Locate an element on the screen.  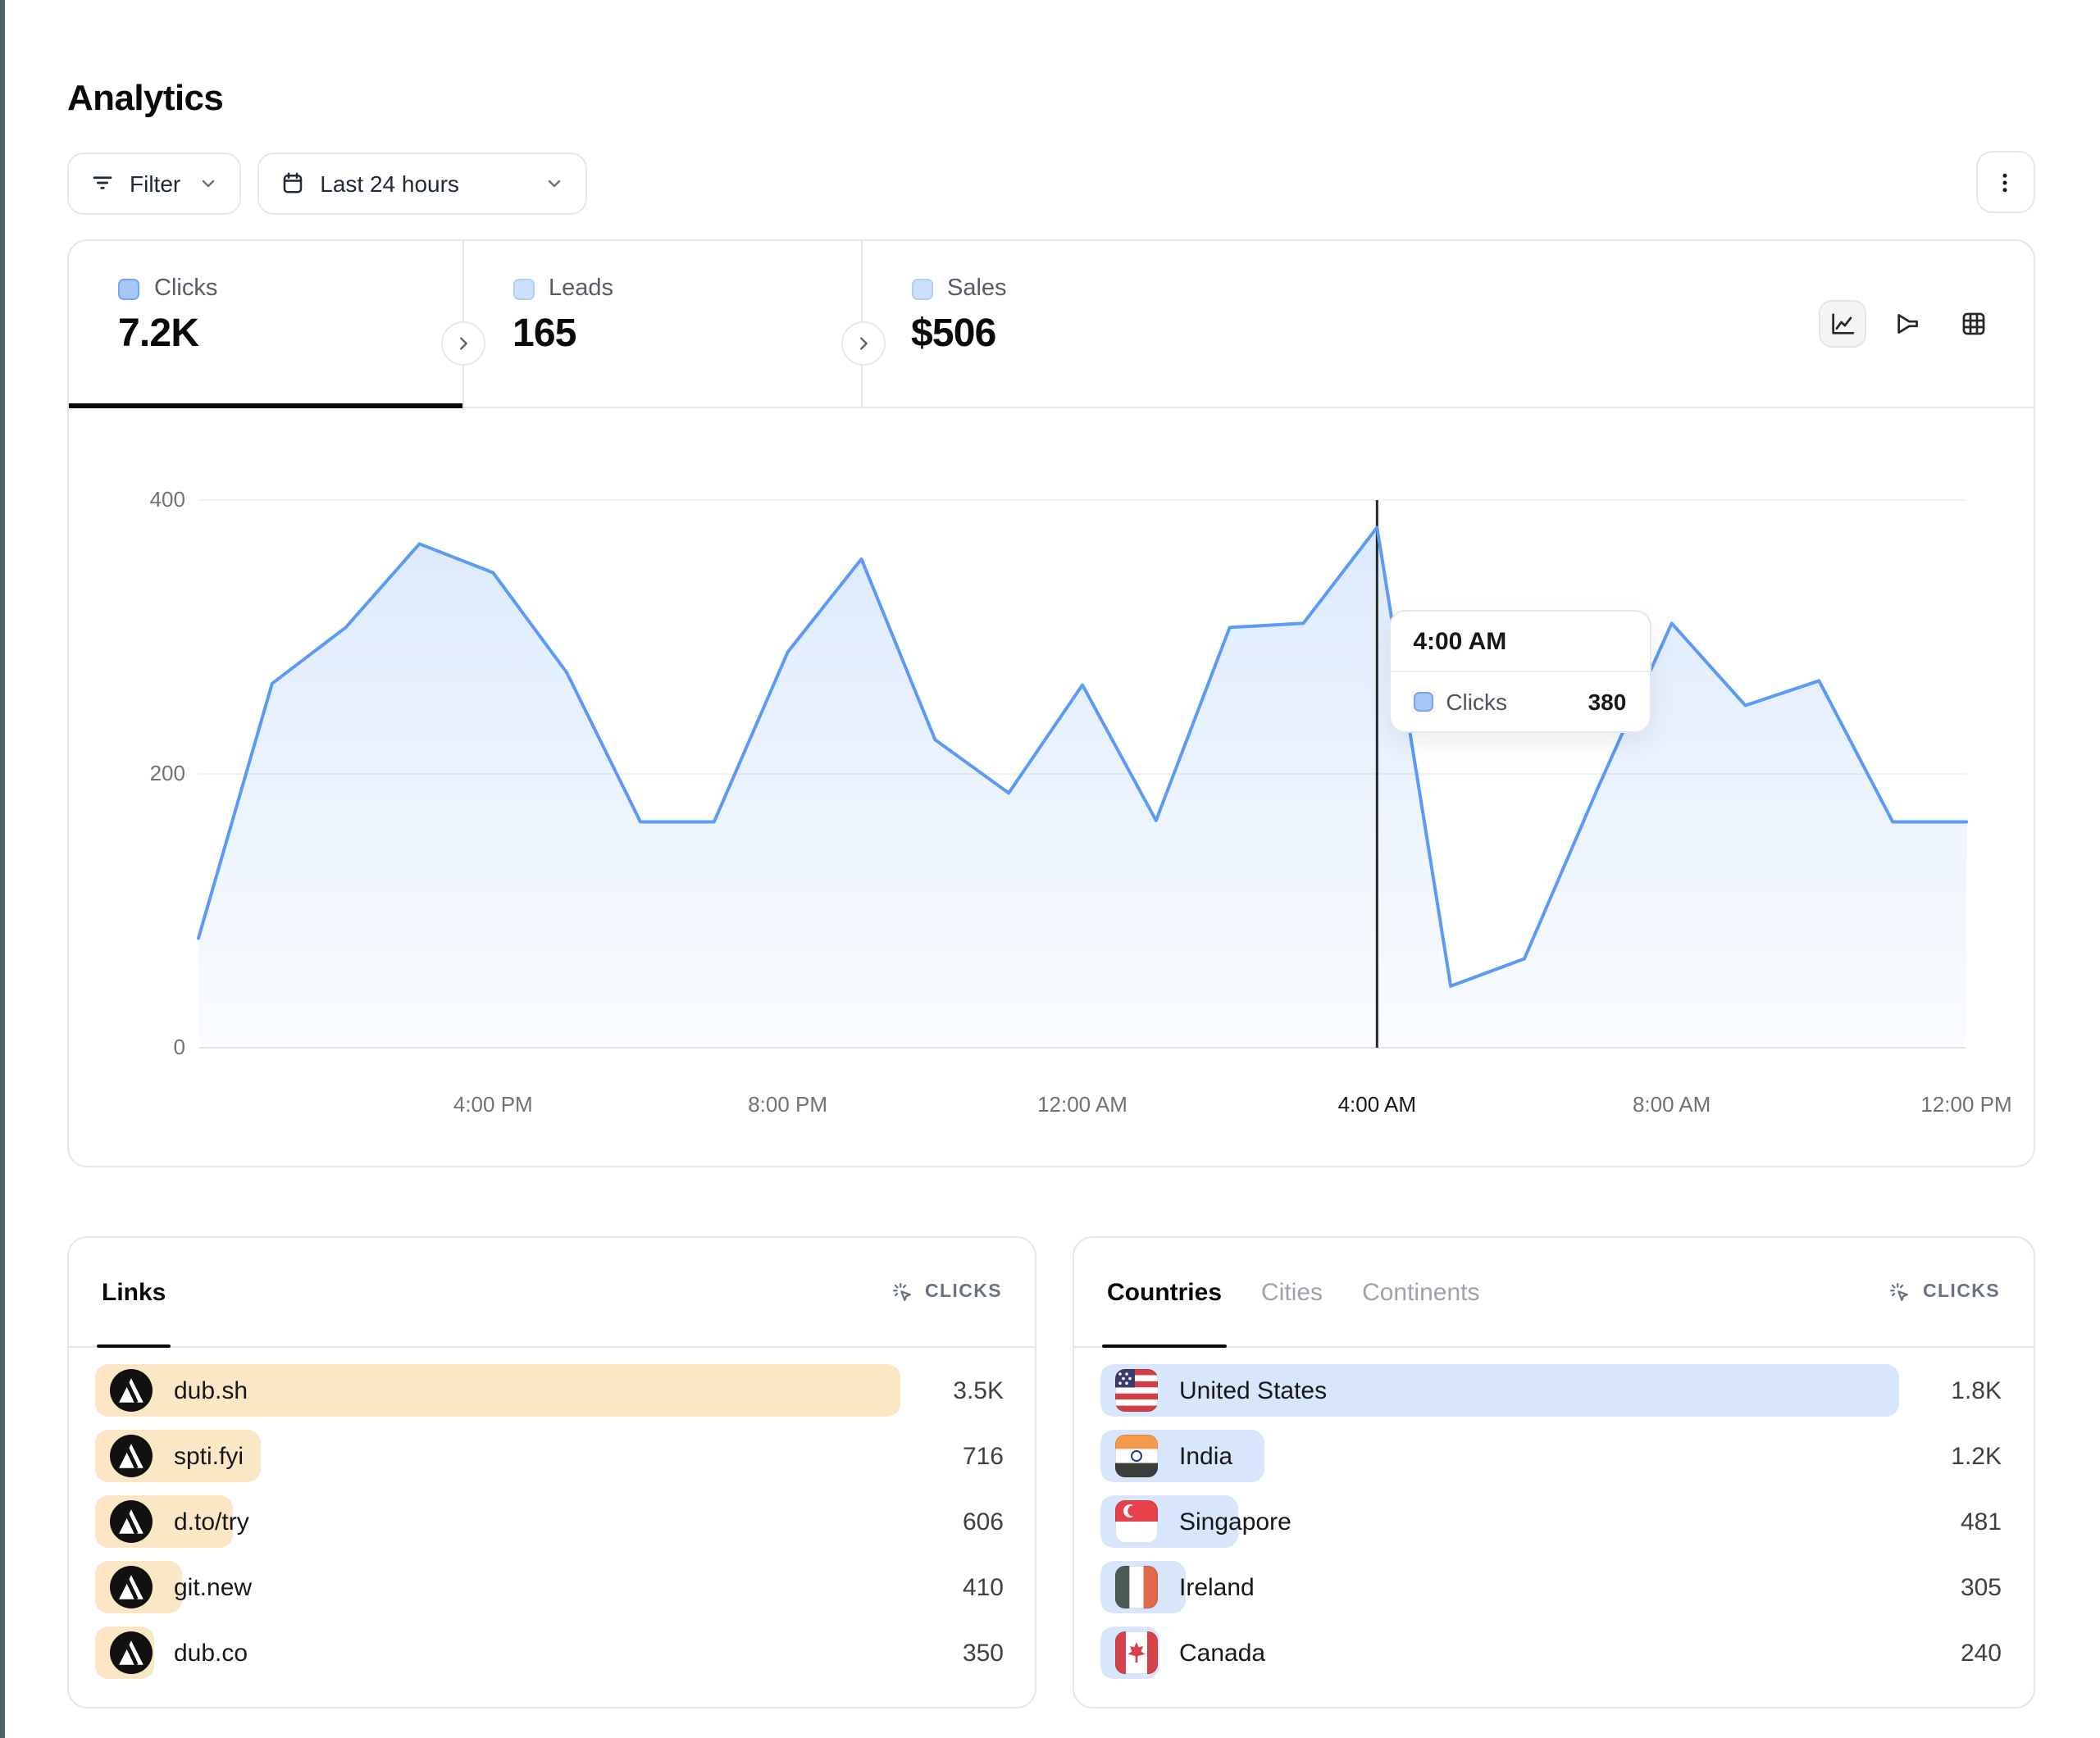
page-title: Analytics is located at coordinates (145, 97).